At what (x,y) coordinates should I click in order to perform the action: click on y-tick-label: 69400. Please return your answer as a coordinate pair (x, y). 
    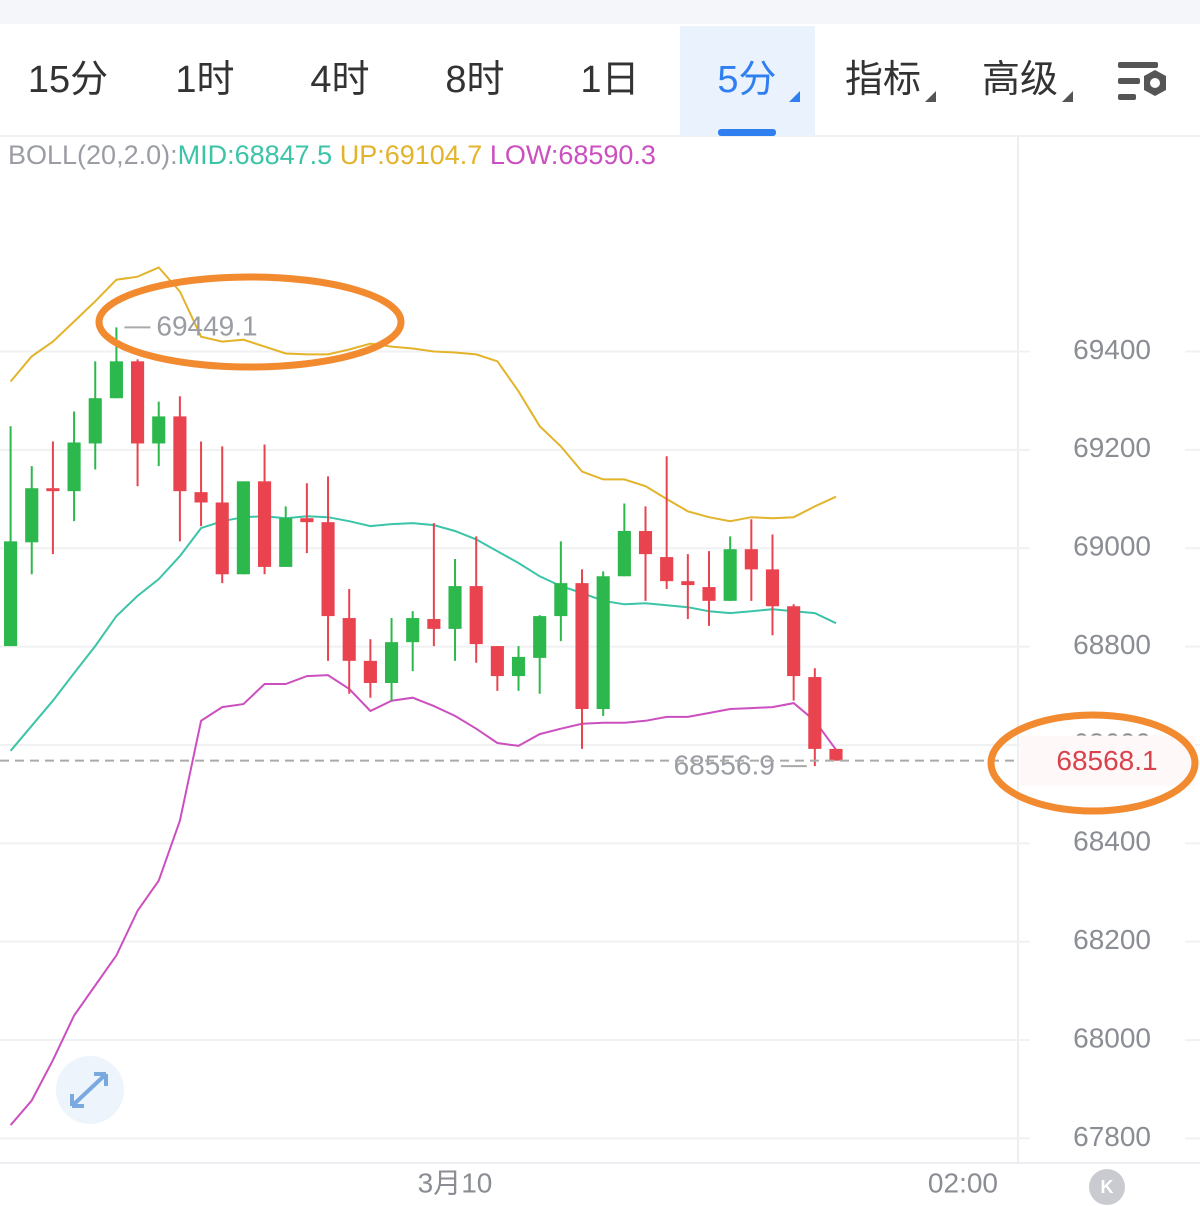
    Looking at the image, I should click on (1112, 349).